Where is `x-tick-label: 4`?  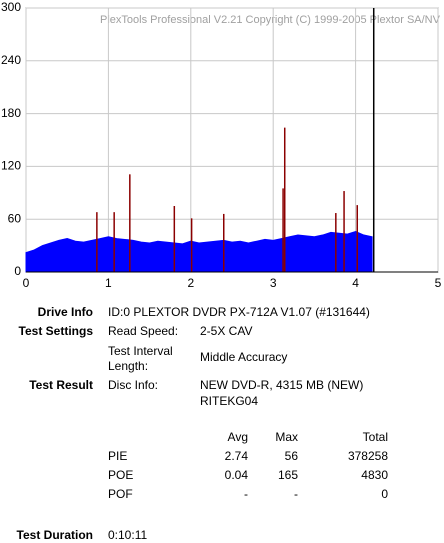
x-tick-label: 4 is located at coordinates (355, 283).